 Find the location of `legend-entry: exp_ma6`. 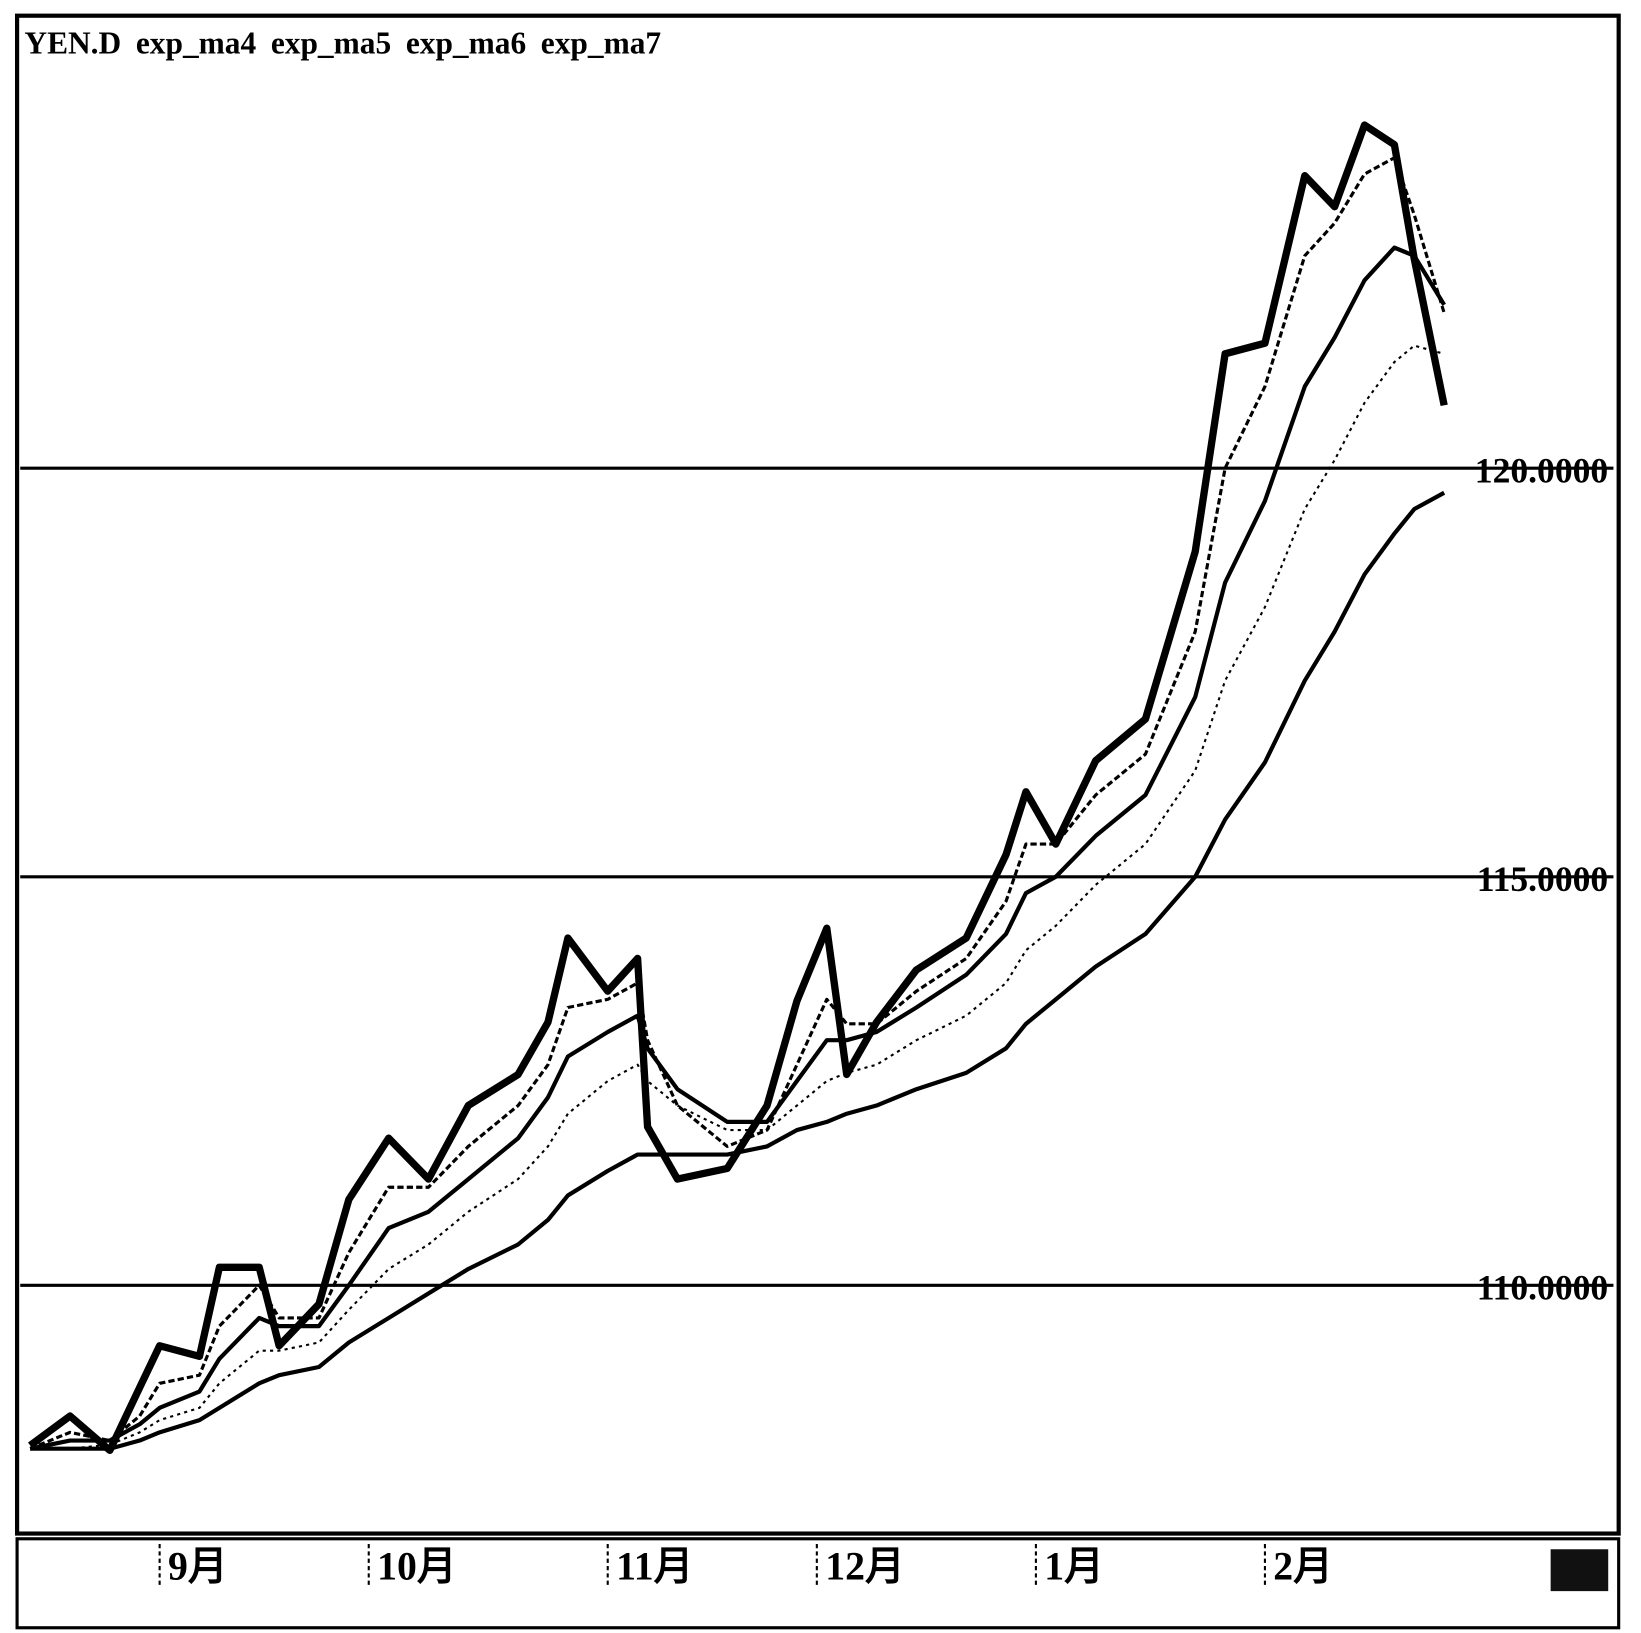

legend-entry: exp_ma6 is located at coordinates (466, 42).